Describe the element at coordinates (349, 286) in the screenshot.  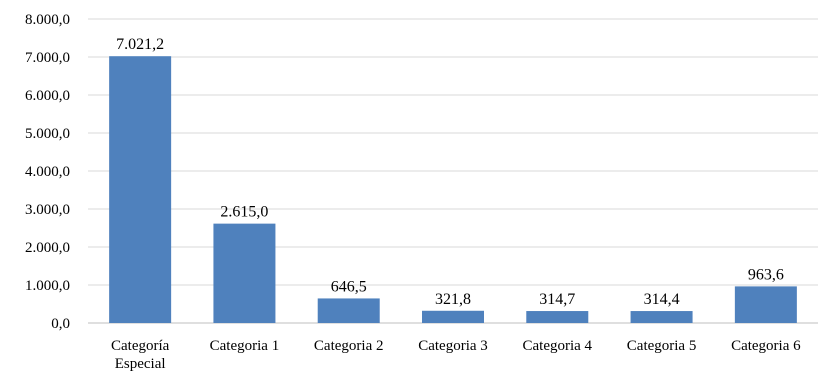
I see `data-label: 646,5` at that location.